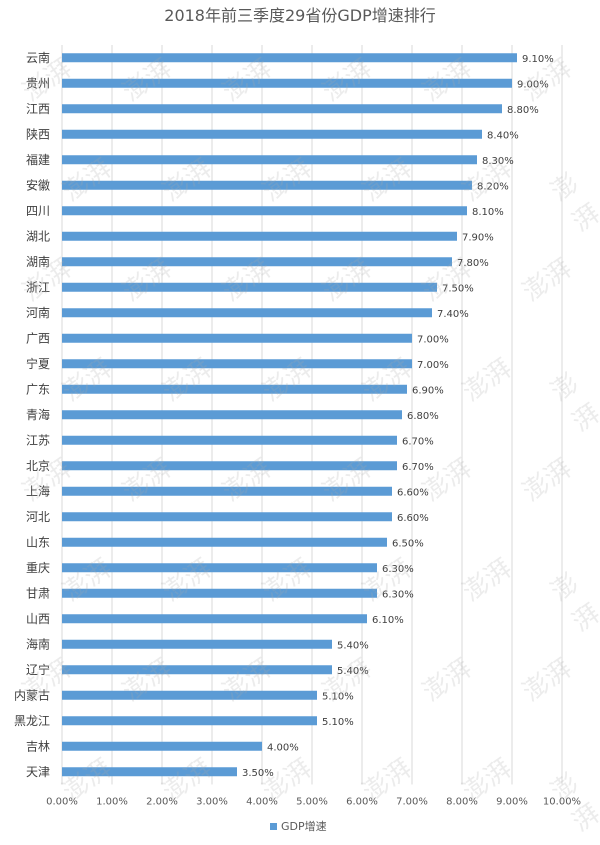 Image resolution: width=600 pixels, height=845 pixels. Describe the element at coordinates (408, 543) in the screenshot. I see `bar-value-label: 6.50%` at that location.